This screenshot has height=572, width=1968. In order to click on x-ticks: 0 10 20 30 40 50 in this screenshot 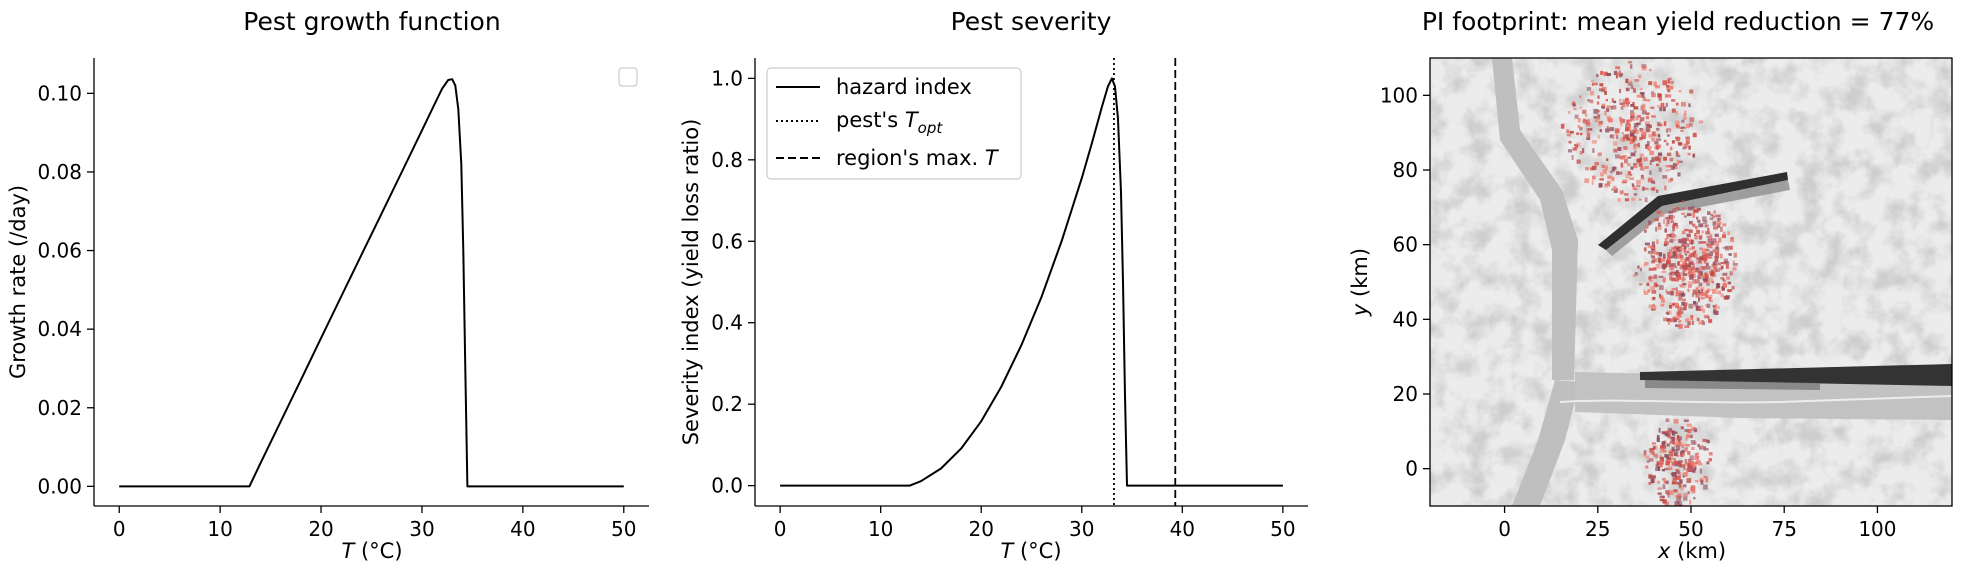, I will do `click(1035, 523)`.